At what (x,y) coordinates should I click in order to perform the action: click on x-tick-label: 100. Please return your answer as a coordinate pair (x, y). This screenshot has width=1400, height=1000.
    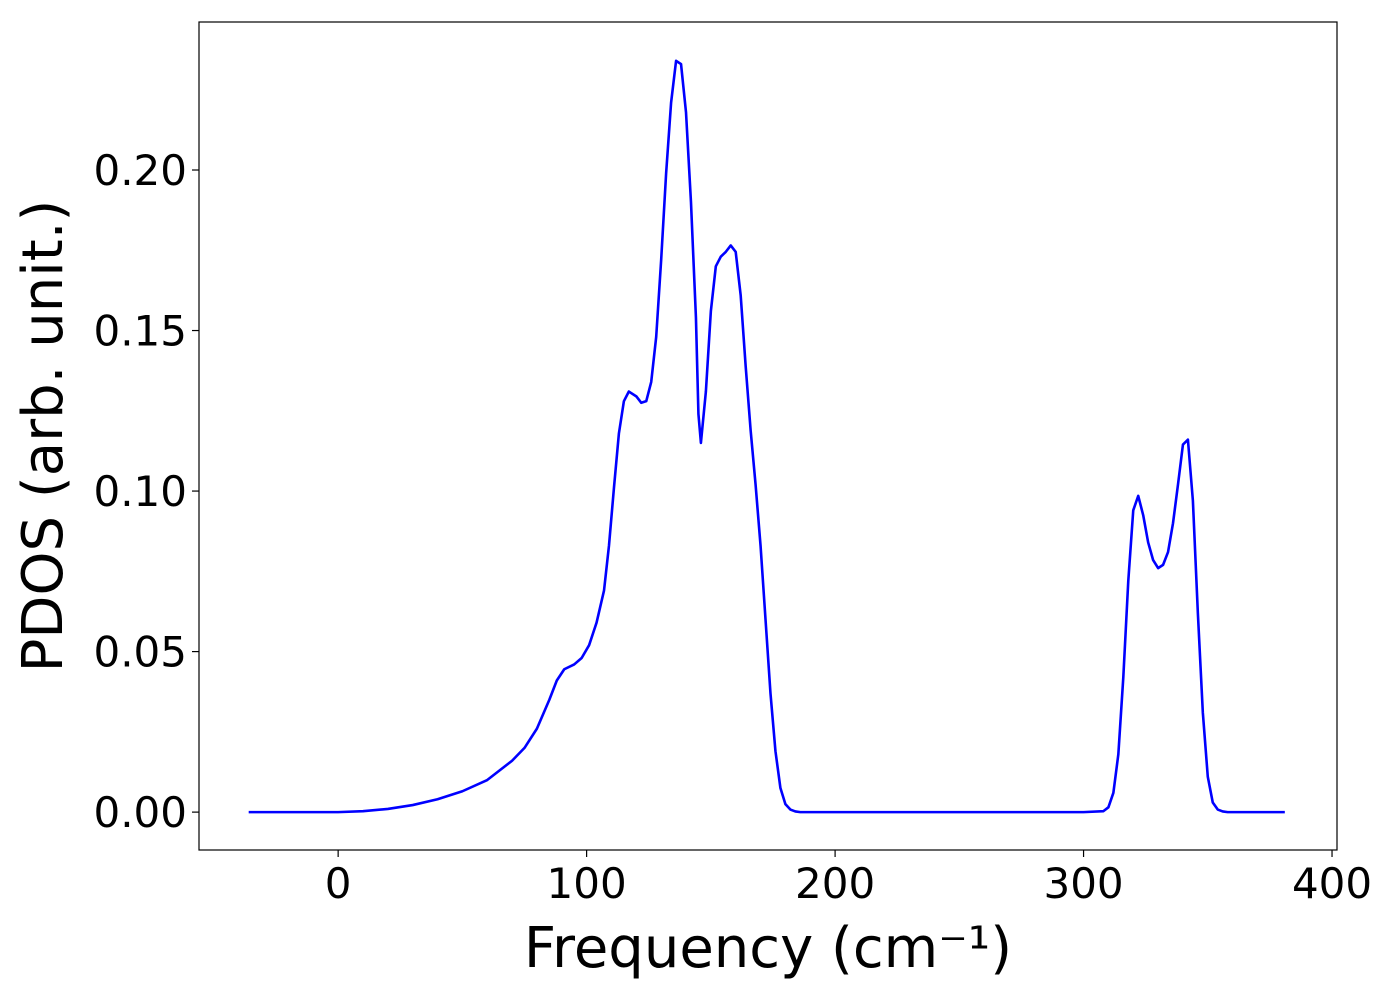
    Looking at the image, I should click on (587, 883).